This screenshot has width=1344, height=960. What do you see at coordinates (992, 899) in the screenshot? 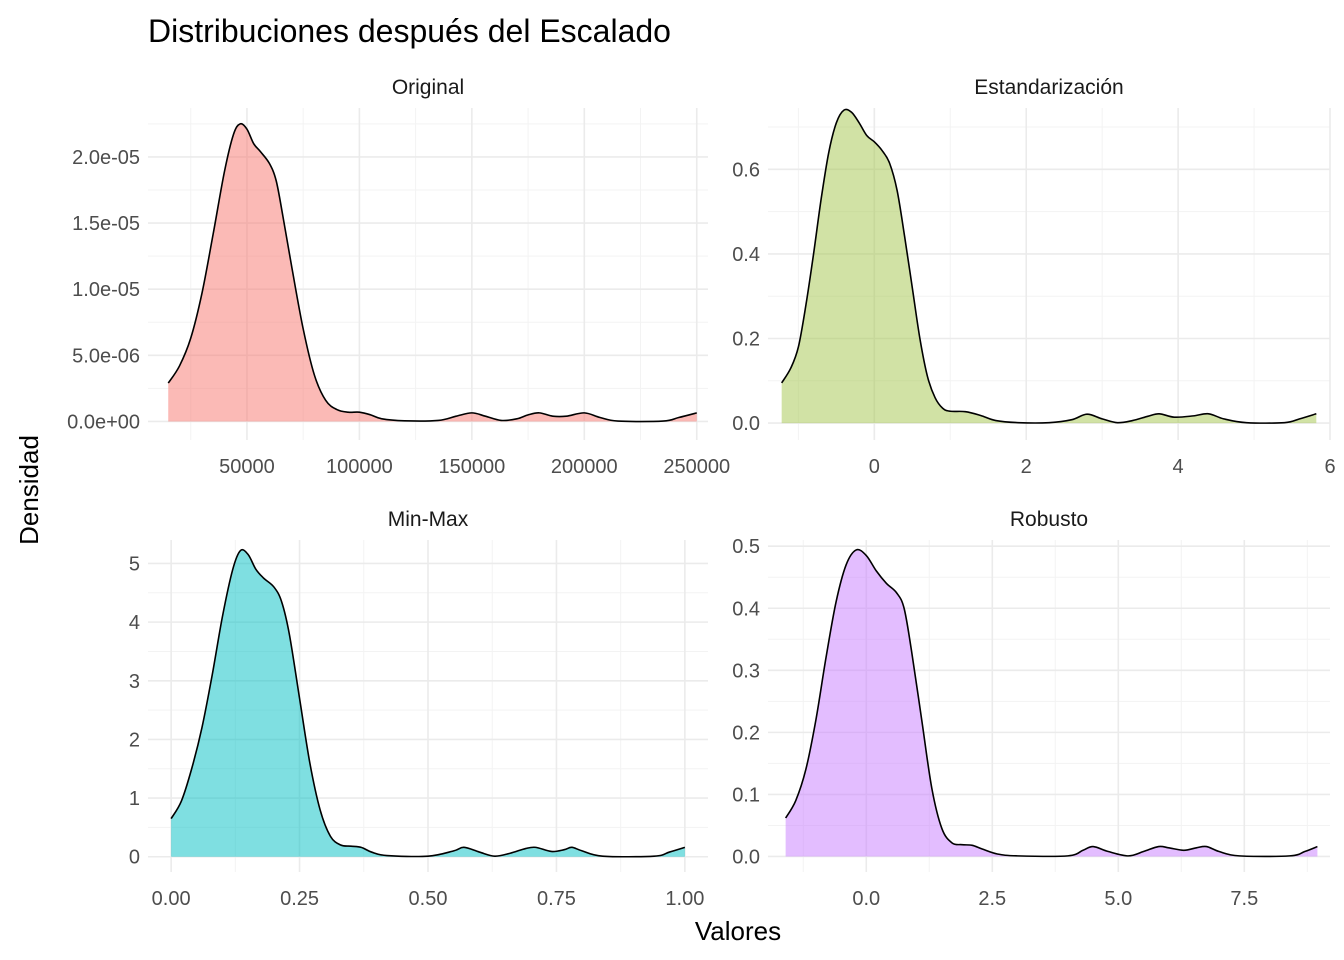
I see `x-tick-label: 2.5` at bounding box center [992, 899].